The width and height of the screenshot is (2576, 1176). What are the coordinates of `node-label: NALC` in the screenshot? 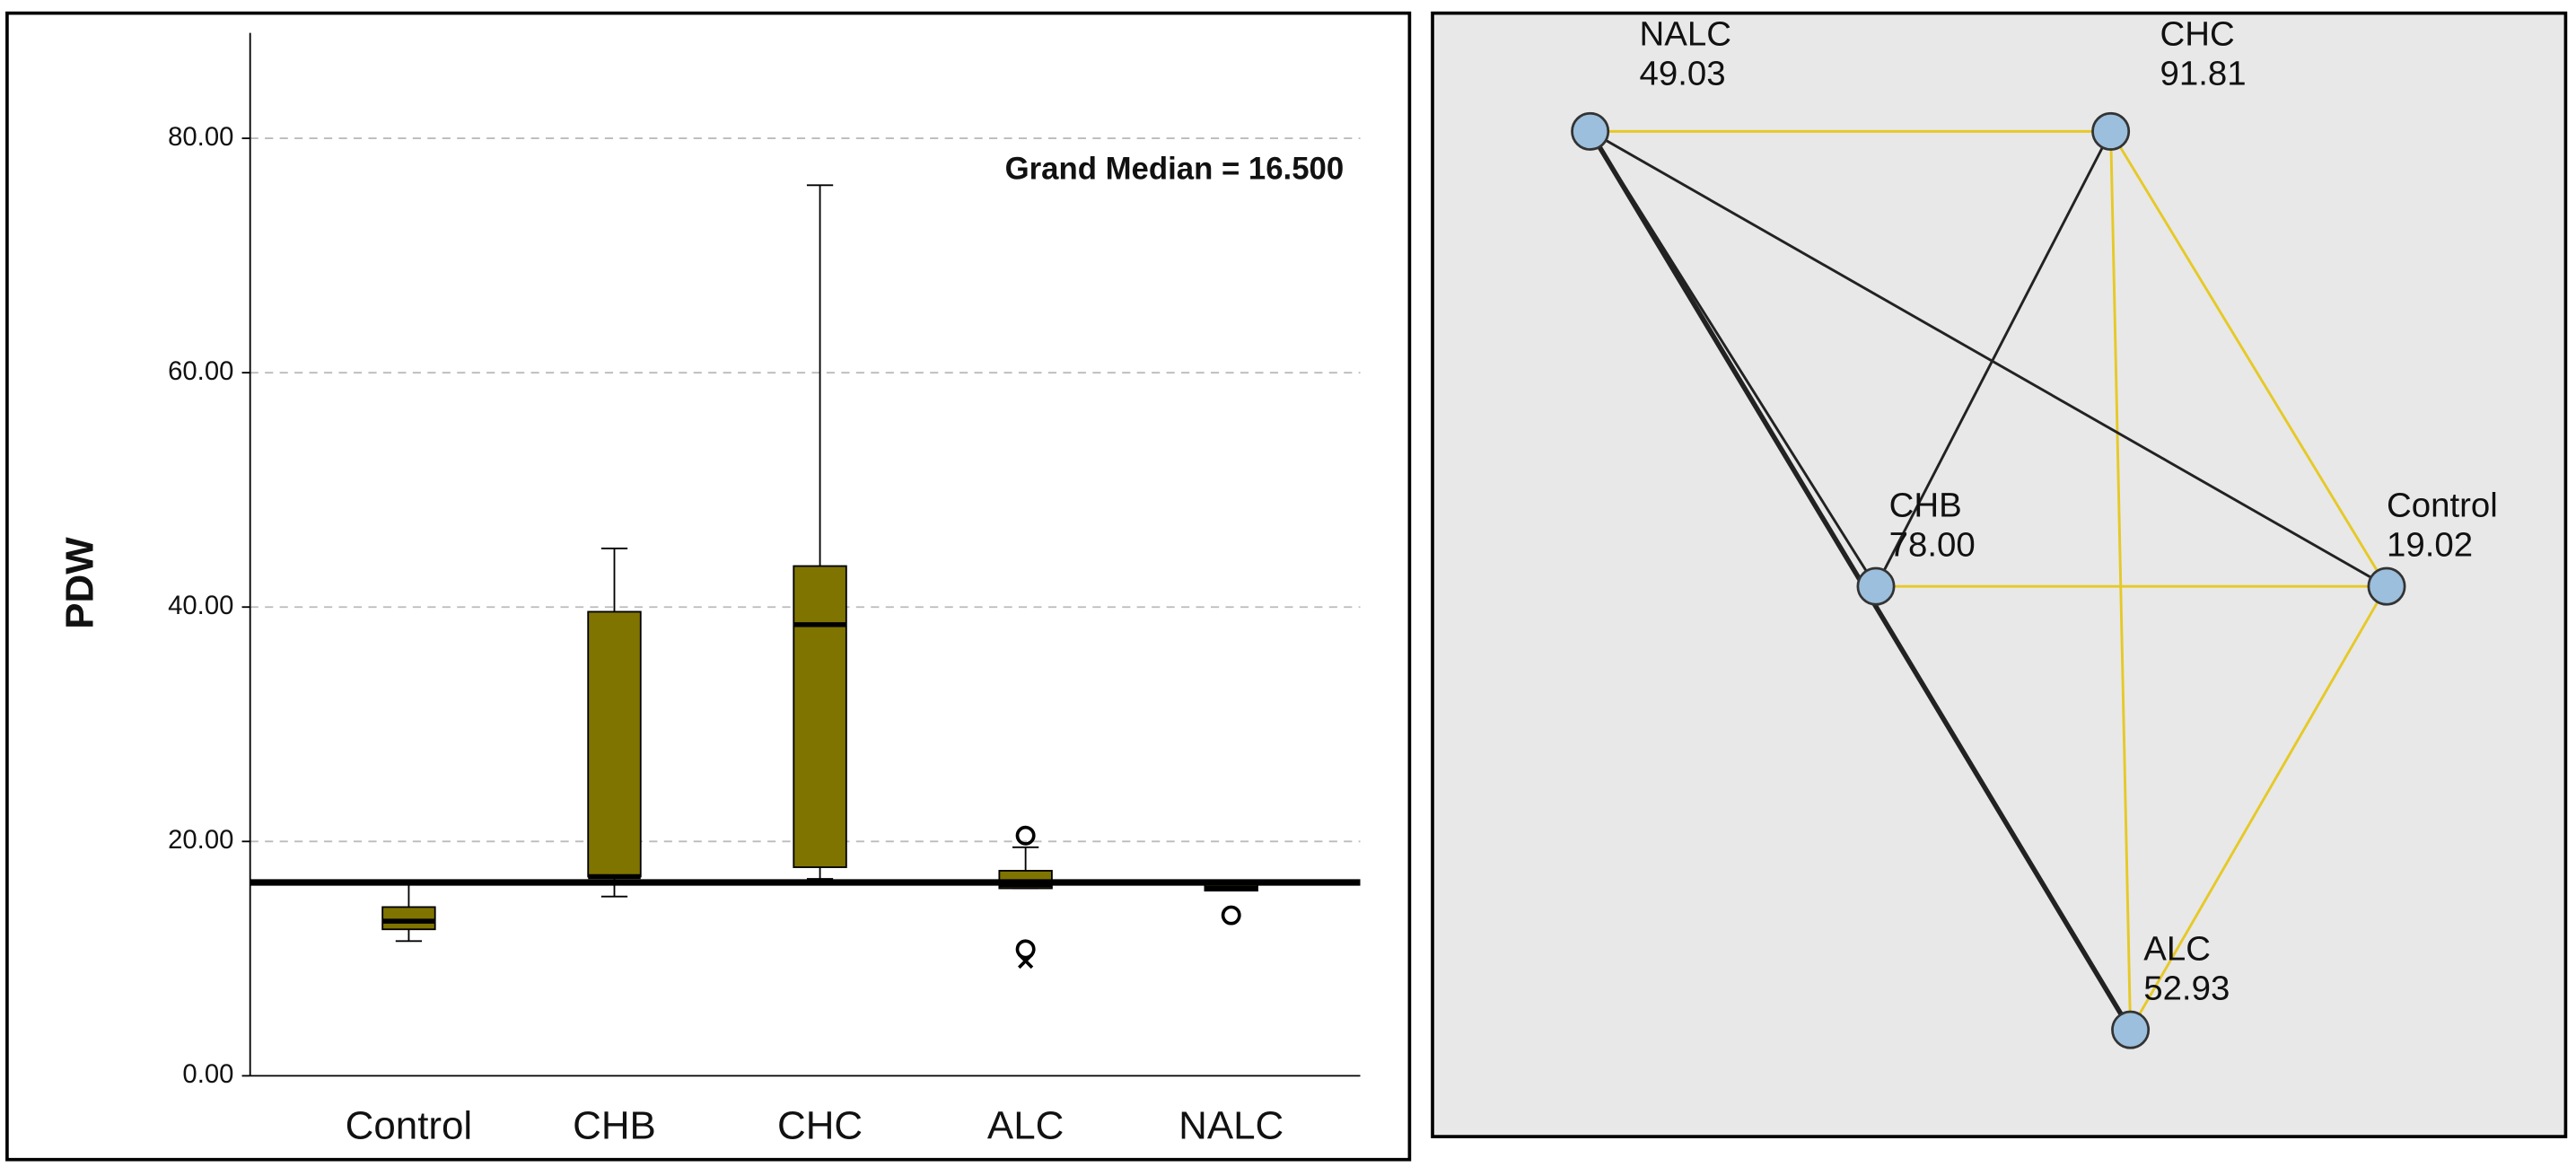 It's located at (1685, 33).